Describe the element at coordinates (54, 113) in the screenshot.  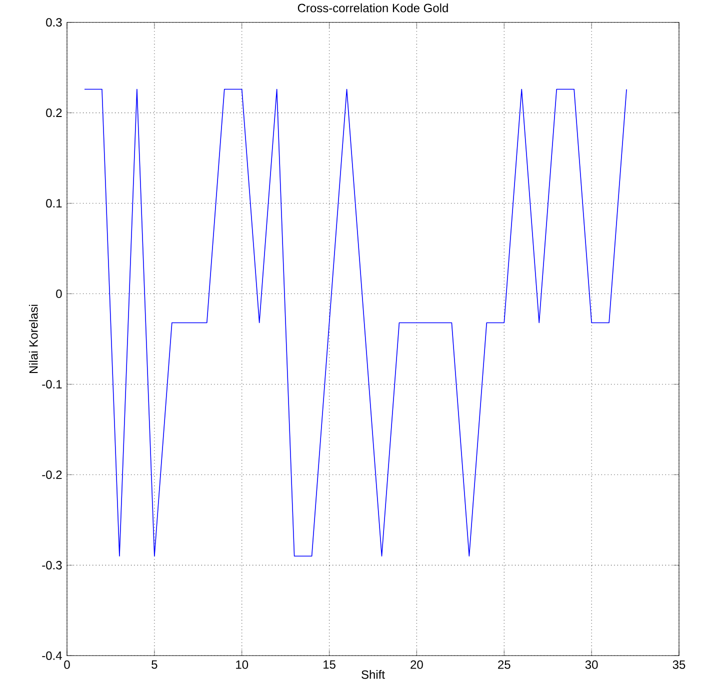
I see `y-tick-label: 0.2` at that location.